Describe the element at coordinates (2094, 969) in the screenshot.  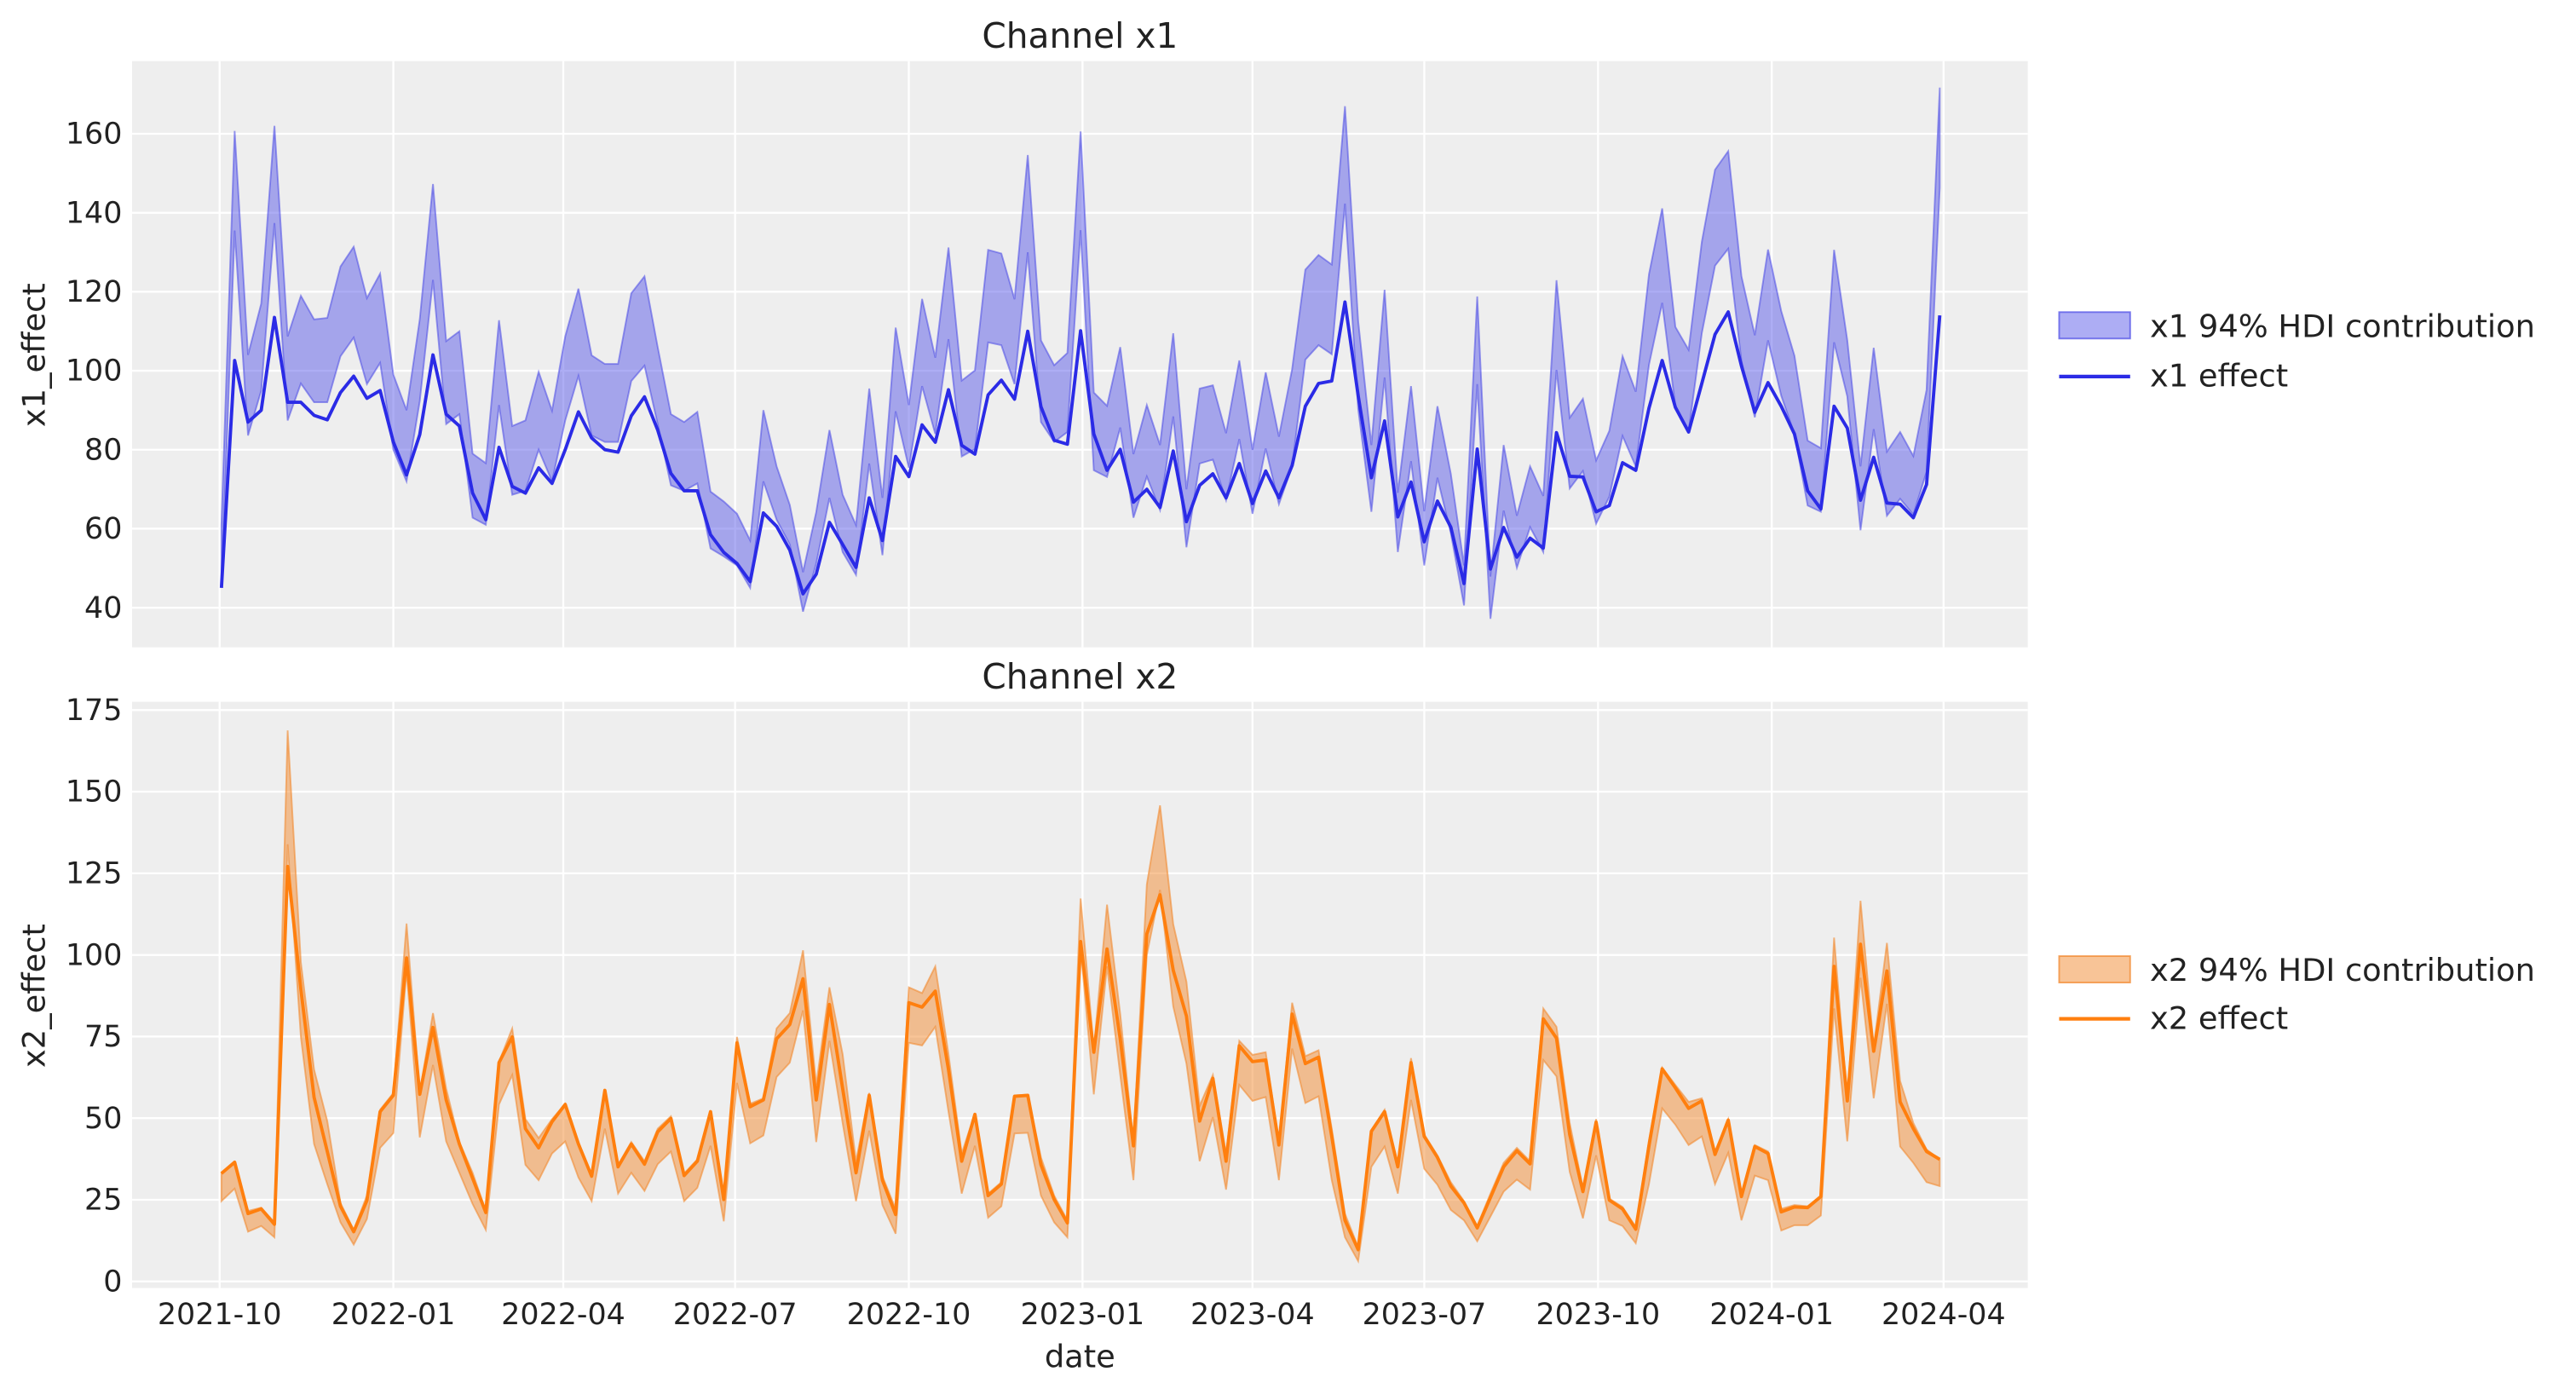
I see `legend-swatch-band-x2` at that location.